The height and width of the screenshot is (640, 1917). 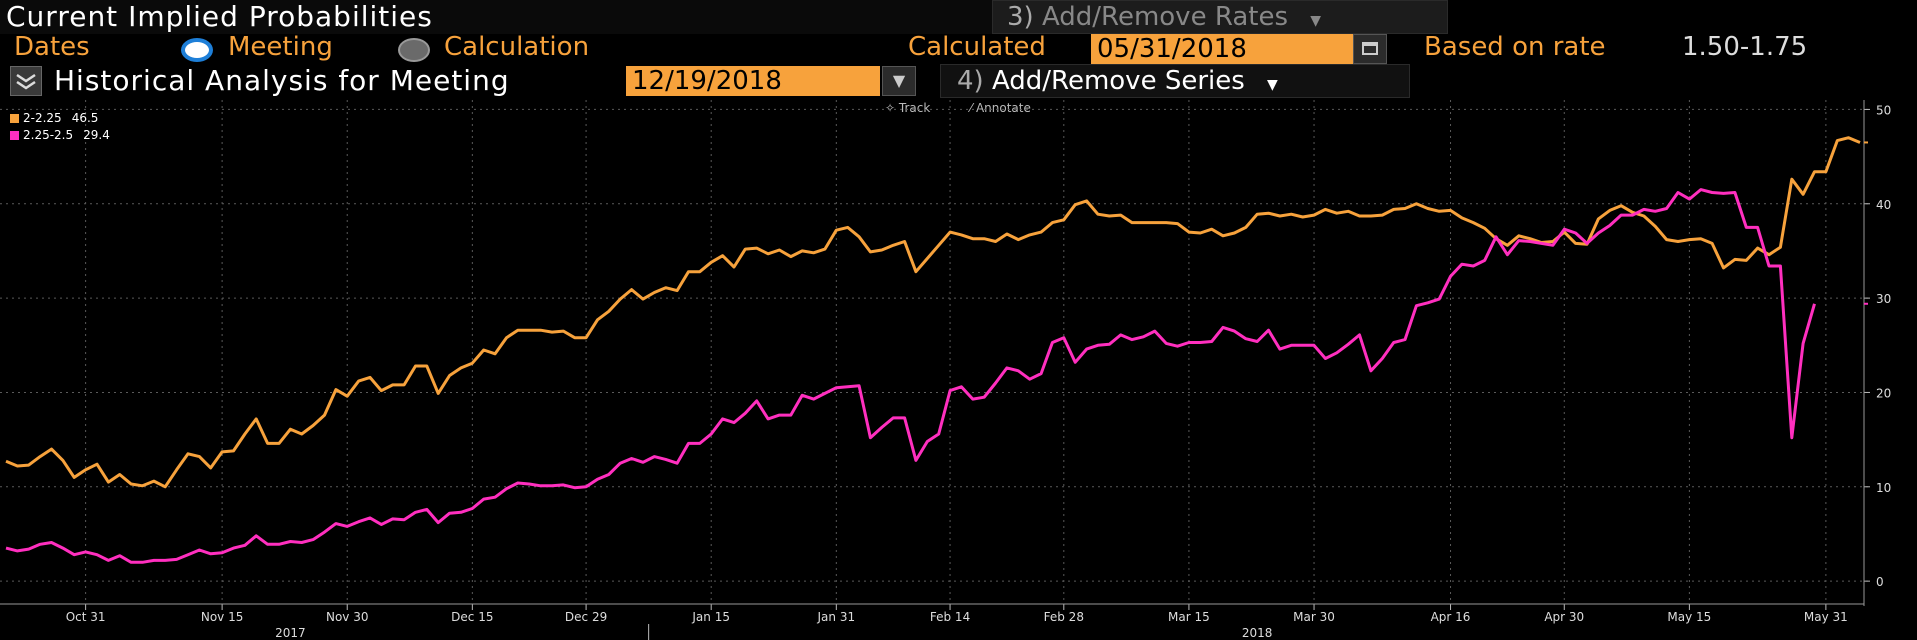 What do you see at coordinates (1564, 617) in the screenshot?
I see `x-tick-label-12: Apr 30` at bounding box center [1564, 617].